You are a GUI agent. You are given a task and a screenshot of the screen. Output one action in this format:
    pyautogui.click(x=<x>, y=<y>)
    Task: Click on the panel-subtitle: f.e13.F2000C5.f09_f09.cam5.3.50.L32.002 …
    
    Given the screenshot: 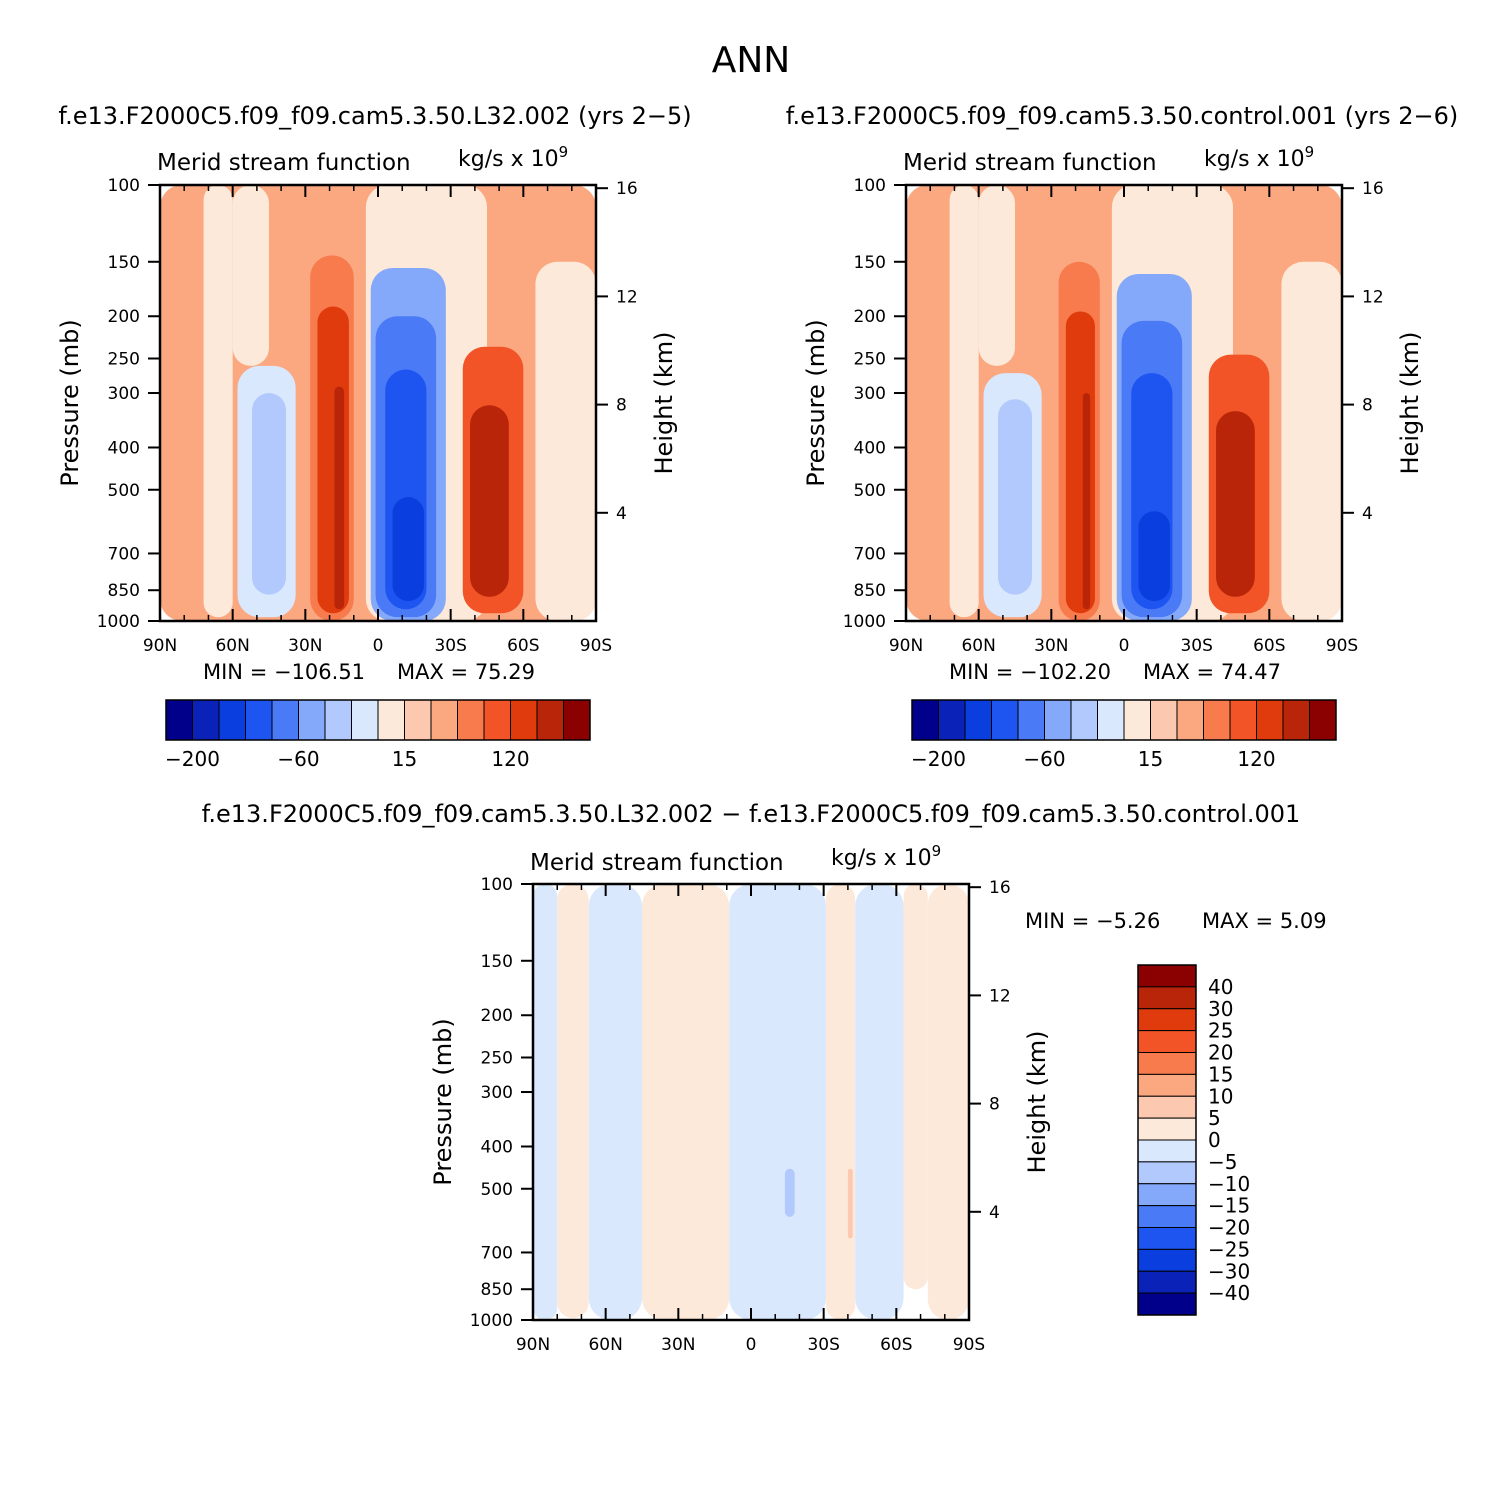 What is the action you would take?
    pyautogui.click(x=374, y=116)
    